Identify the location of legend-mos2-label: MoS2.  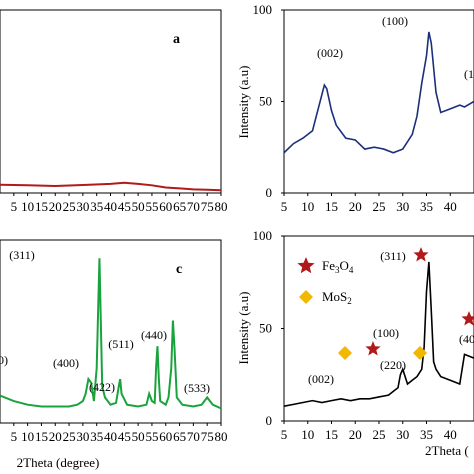
(337, 297).